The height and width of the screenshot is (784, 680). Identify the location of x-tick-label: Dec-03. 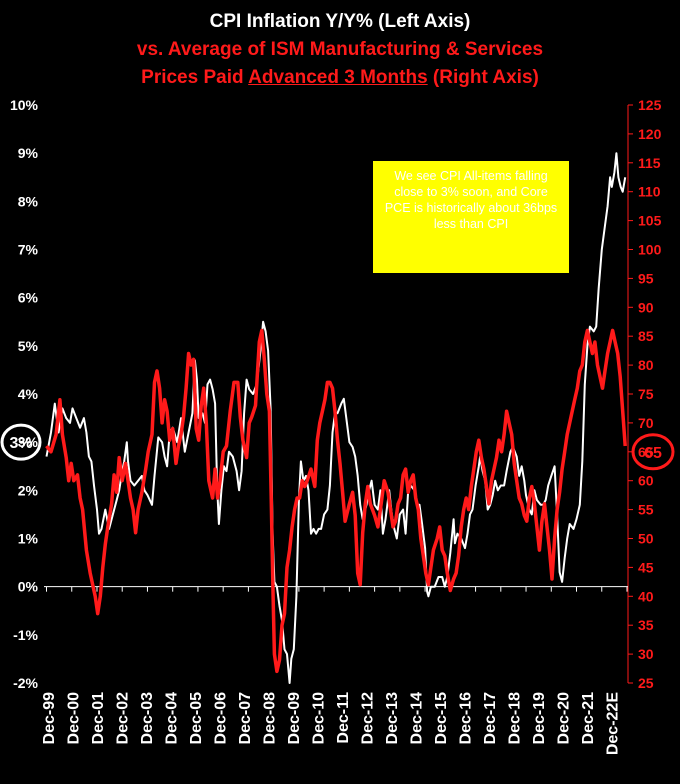
(147, 718).